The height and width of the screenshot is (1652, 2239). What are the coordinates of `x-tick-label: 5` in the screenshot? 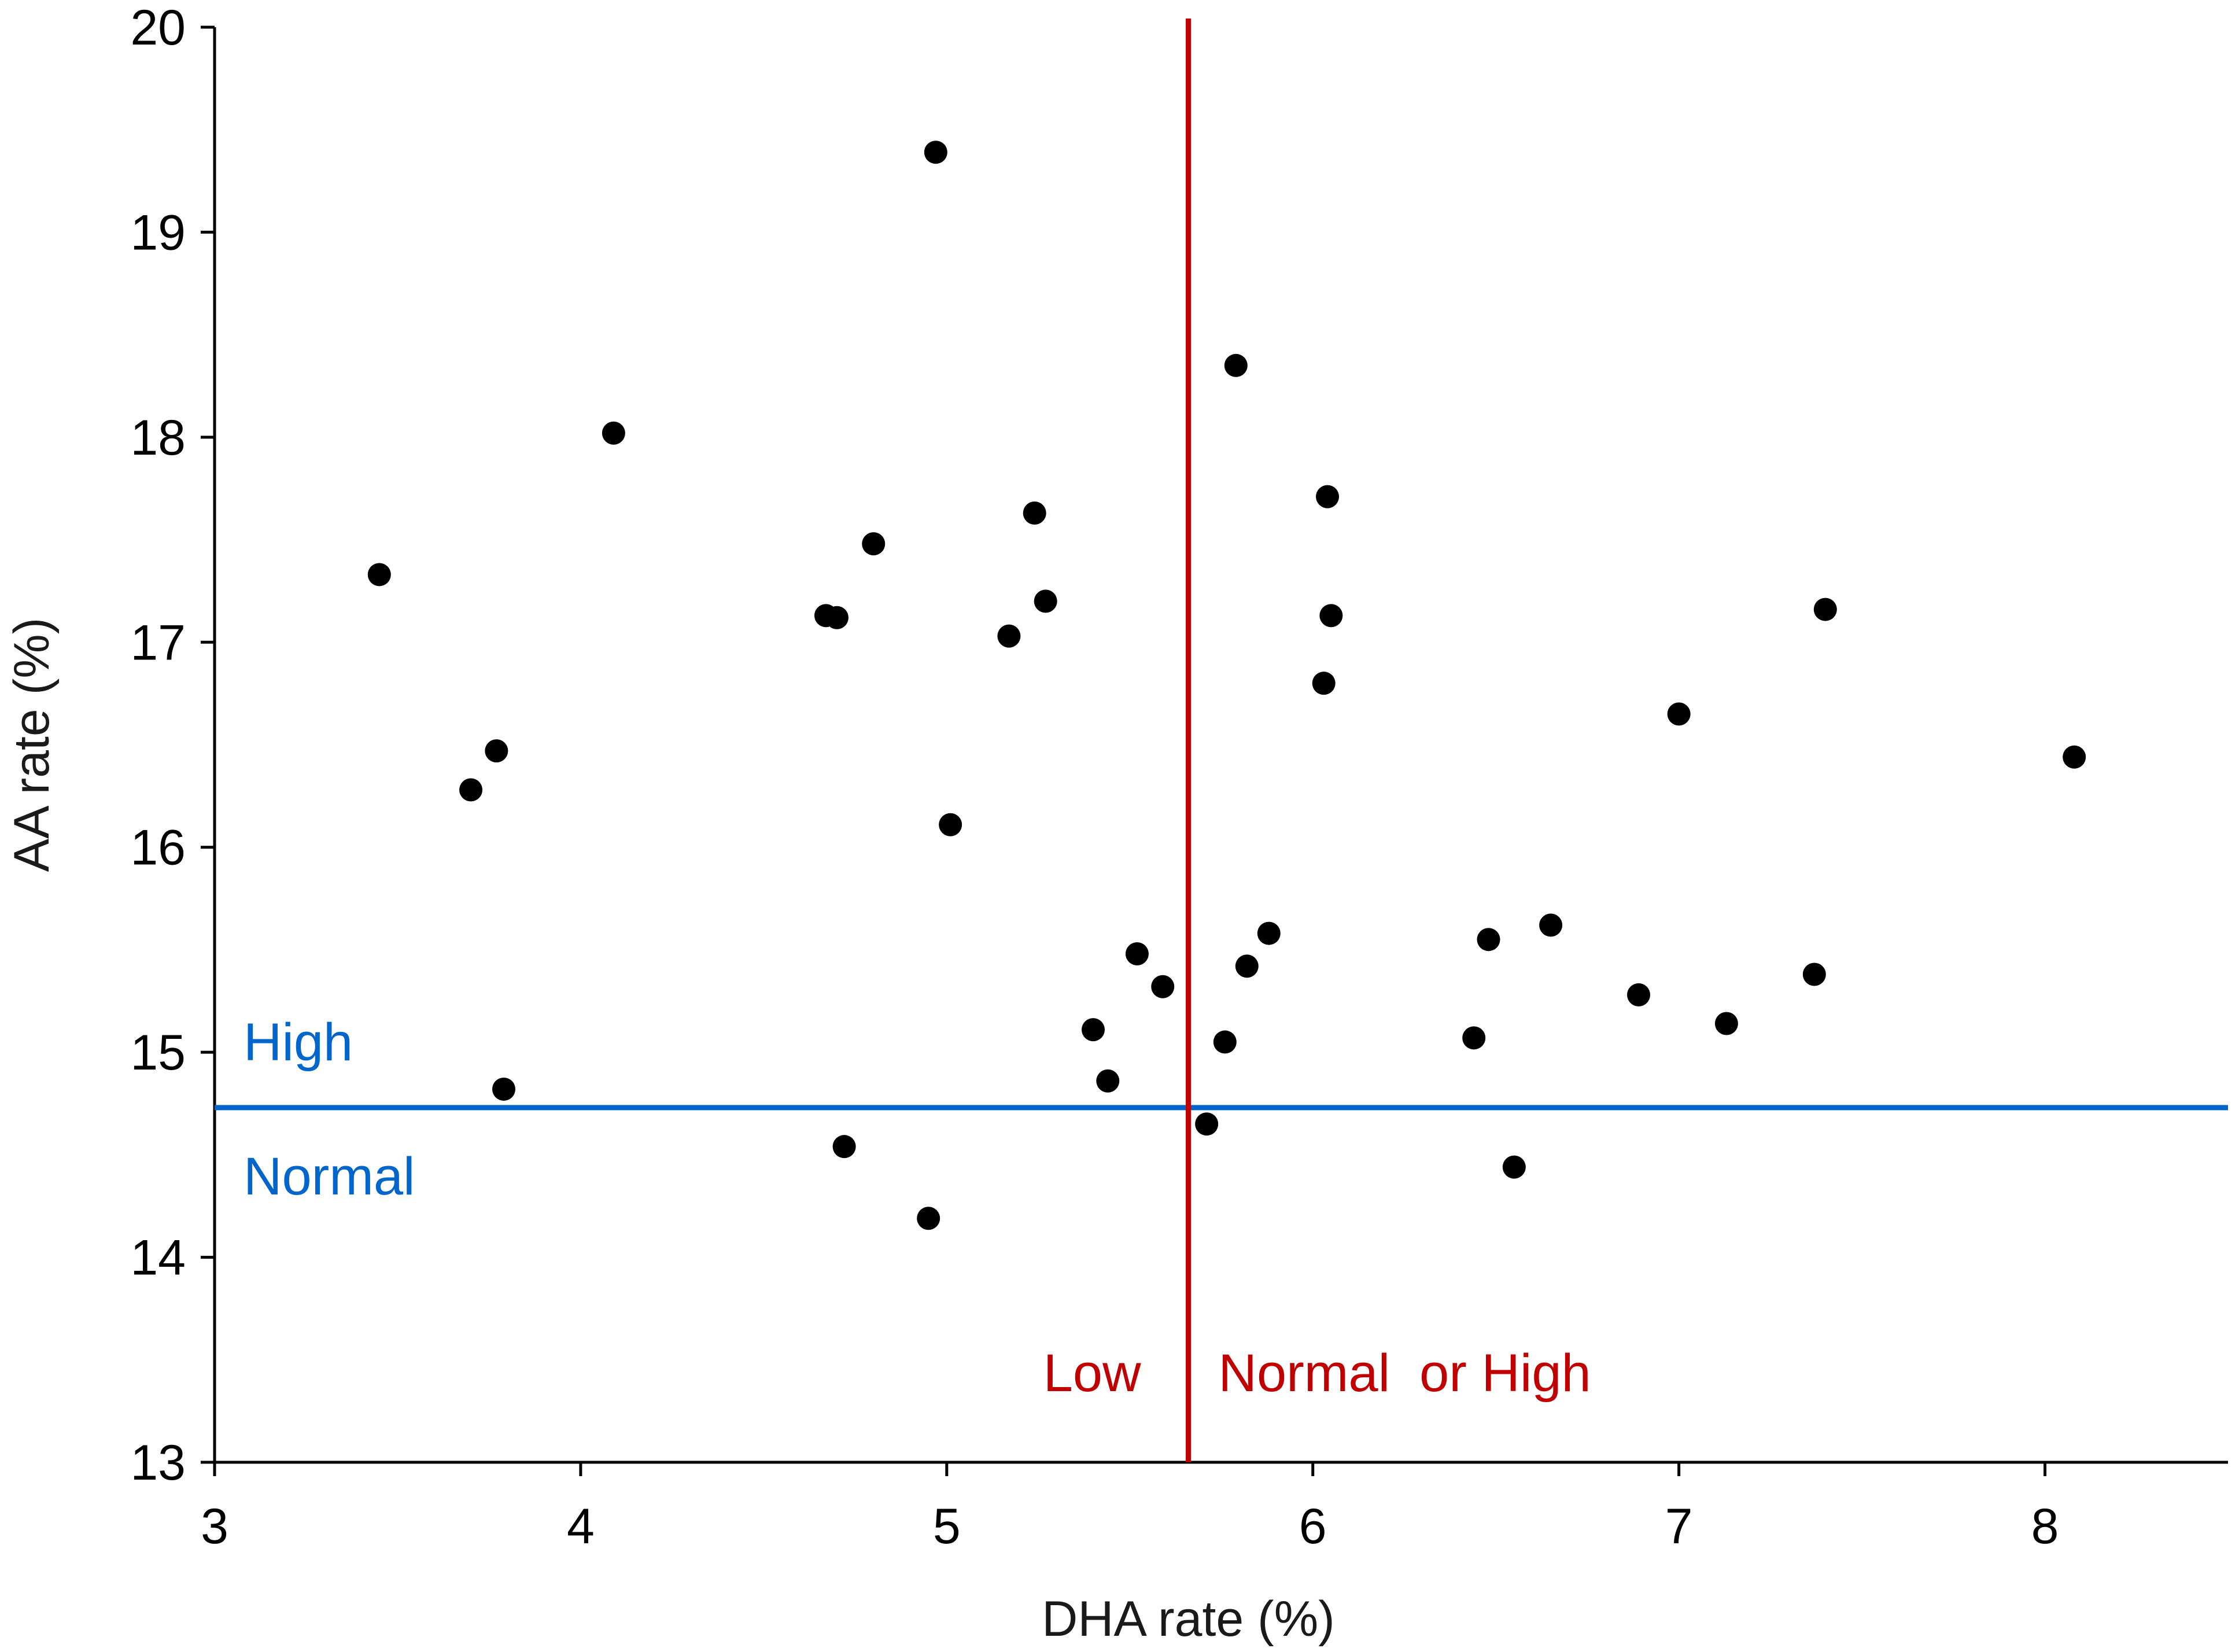 It's located at (947, 1526).